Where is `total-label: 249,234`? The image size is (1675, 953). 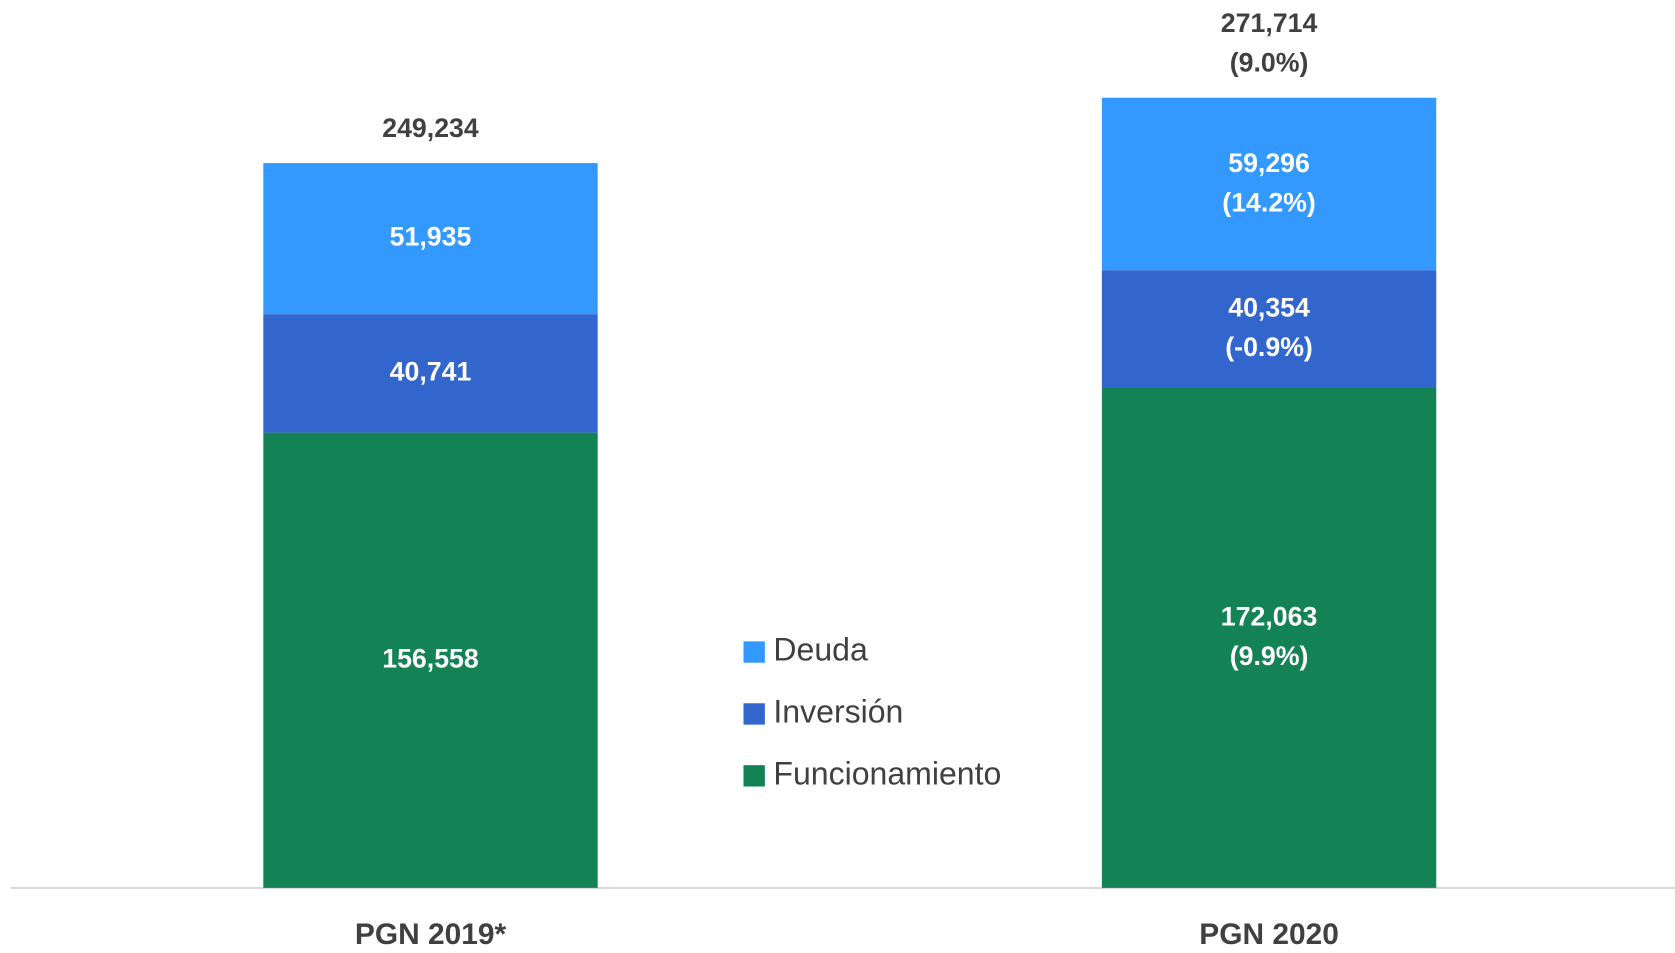 total-label: 249,234 is located at coordinates (430, 128).